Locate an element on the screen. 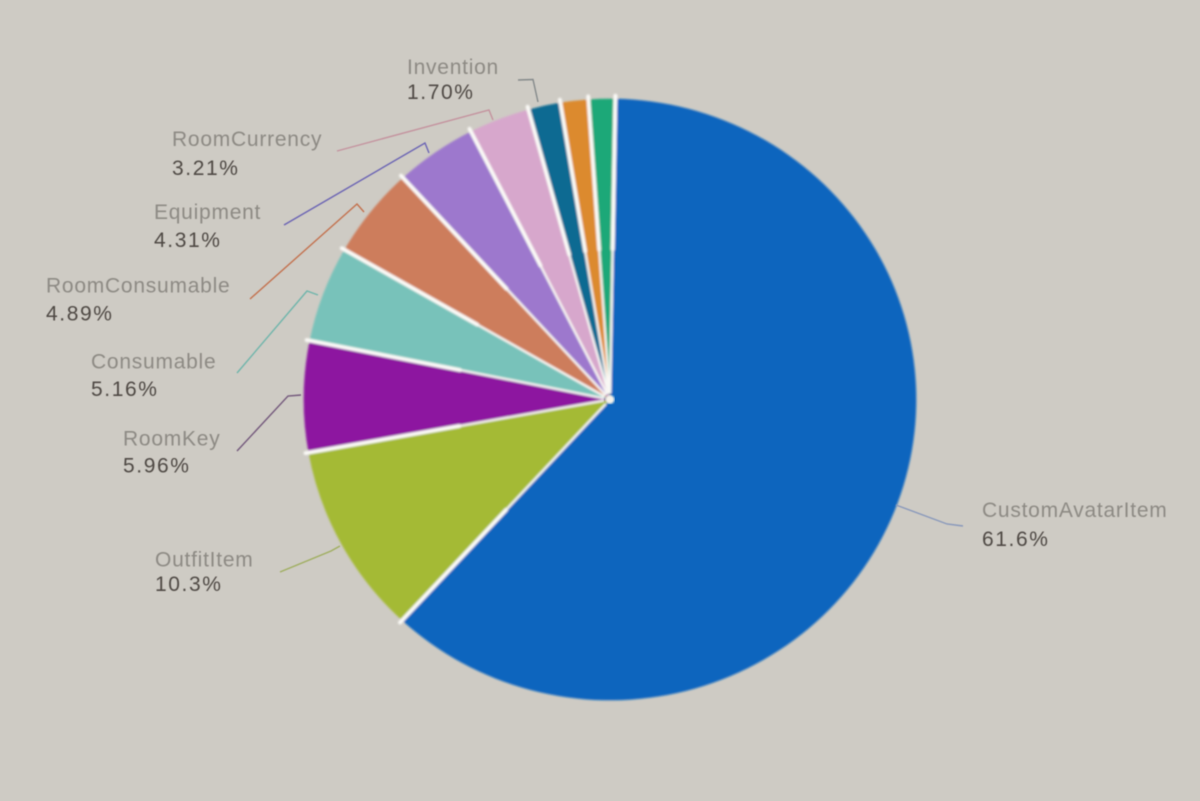  svg-text: 5.16% is located at coordinates (125, 389).